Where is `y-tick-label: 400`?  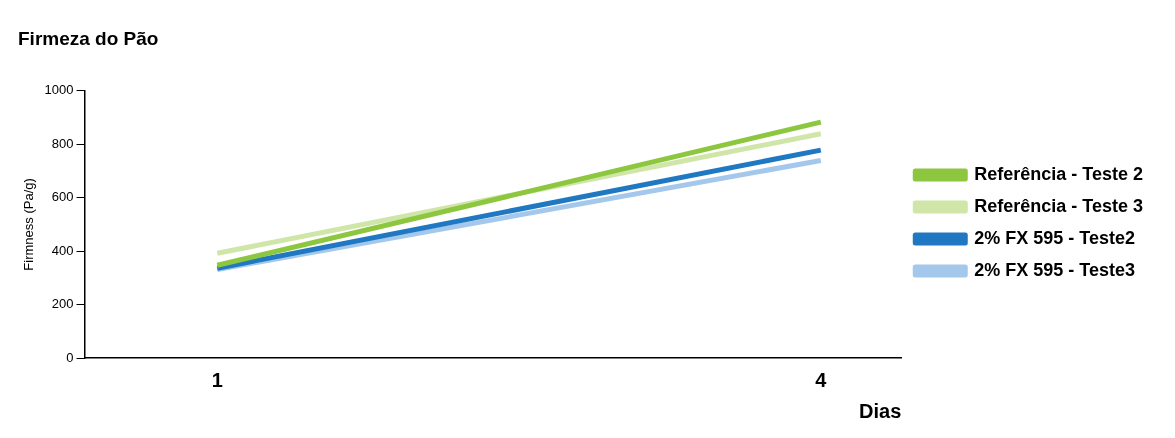 y-tick-label: 400 is located at coordinates (62, 250).